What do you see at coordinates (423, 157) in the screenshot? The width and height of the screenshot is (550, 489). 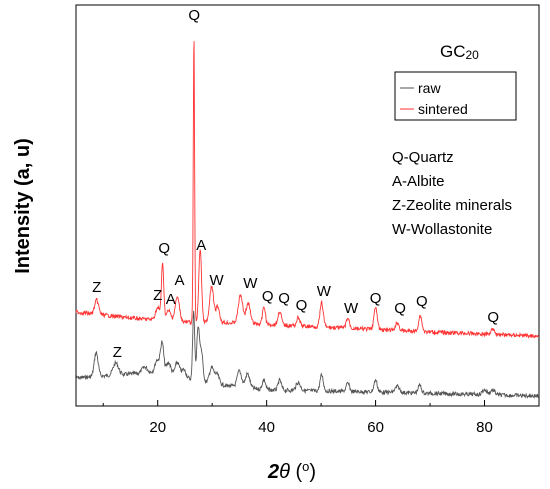 I see `phase-key-quartz: Q-Quartz` at bounding box center [423, 157].